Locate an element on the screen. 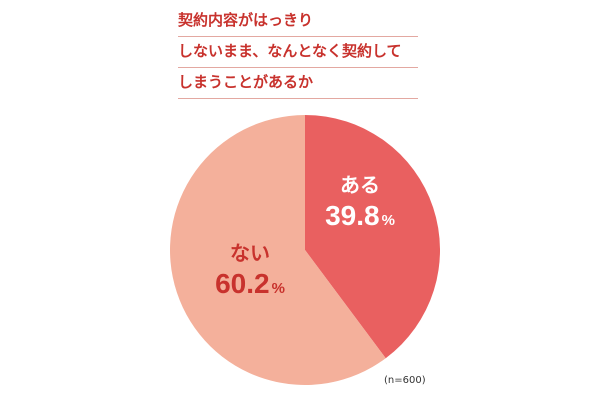 This screenshot has width=610, height=404. title-line-1-text: 契約内容がはっきり is located at coordinates (246, 20).